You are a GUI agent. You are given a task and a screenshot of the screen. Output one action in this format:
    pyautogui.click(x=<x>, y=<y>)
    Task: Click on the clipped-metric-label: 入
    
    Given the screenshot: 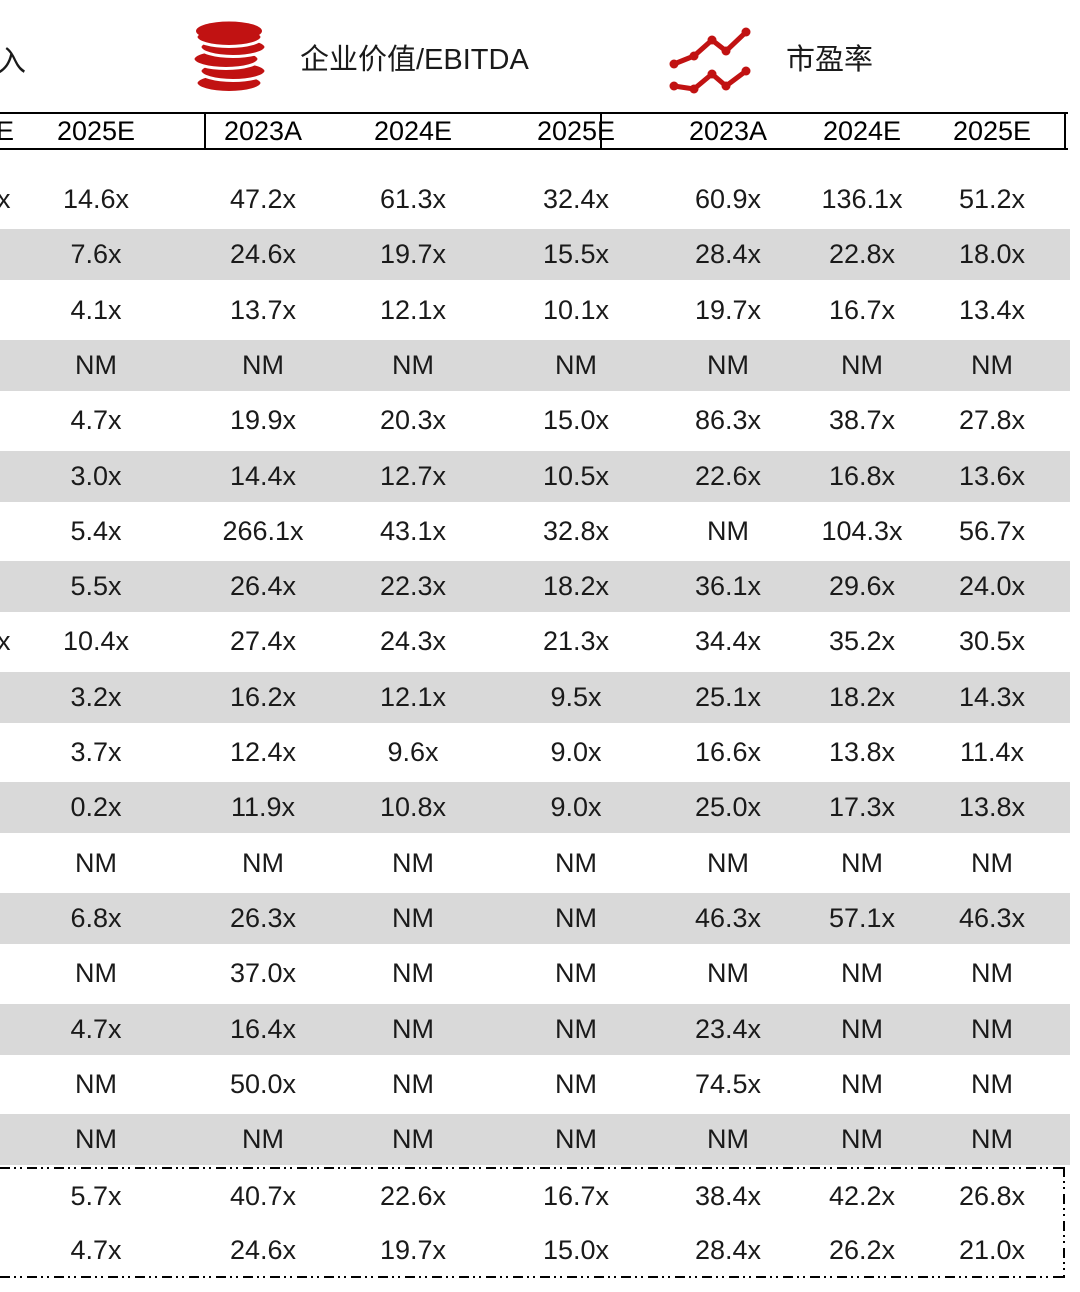 What is the action you would take?
    pyautogui.click(x=13, y=62)
    